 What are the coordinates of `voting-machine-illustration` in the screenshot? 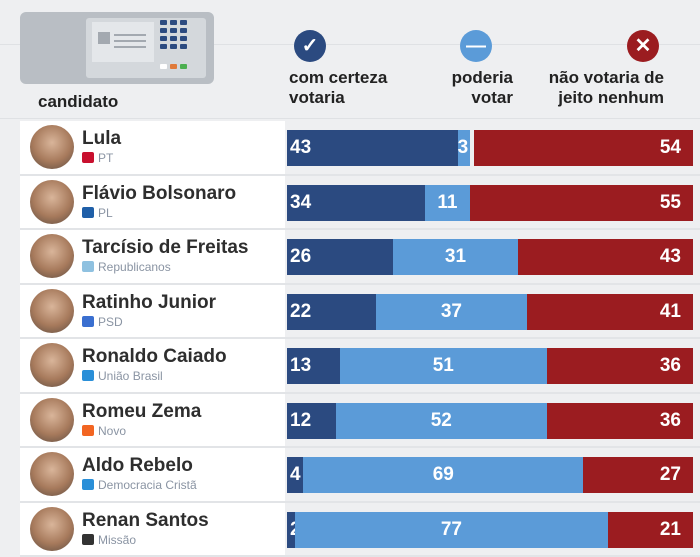 It's located at (117, 48).